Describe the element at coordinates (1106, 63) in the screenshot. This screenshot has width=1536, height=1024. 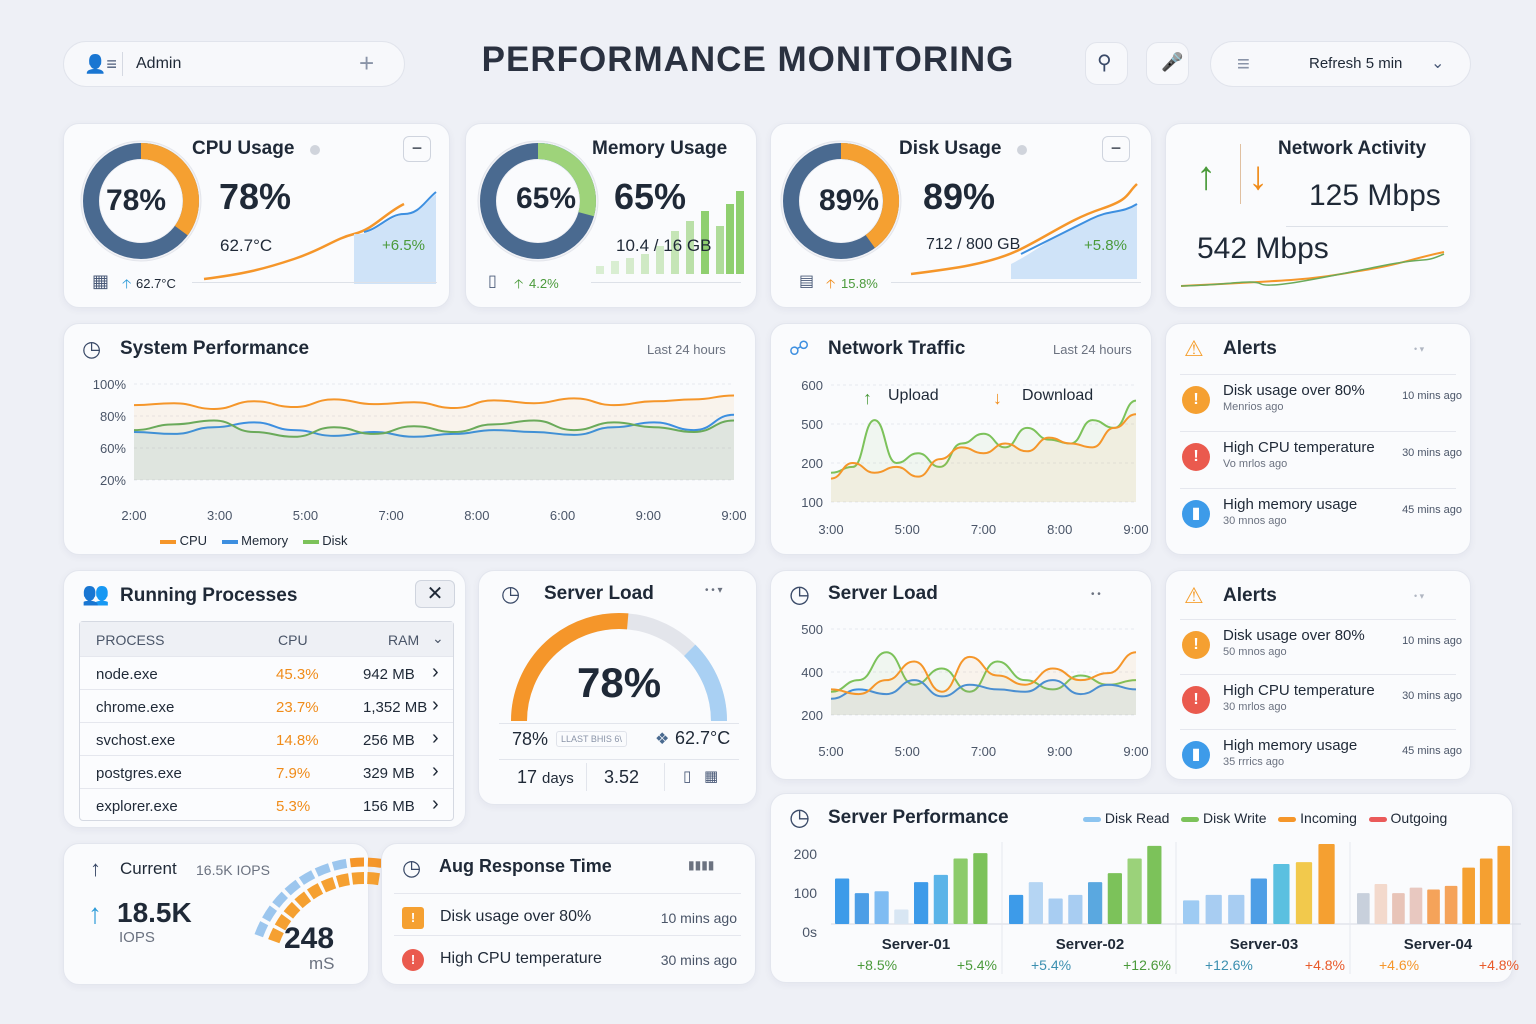
I see `search-button: ⚲` at that location.